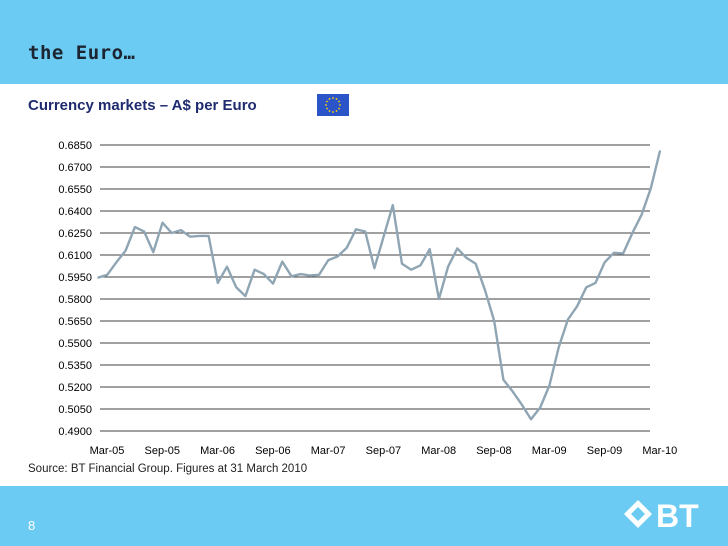  I want to click on y-tick-label: 0.6850, so click(75, 146).